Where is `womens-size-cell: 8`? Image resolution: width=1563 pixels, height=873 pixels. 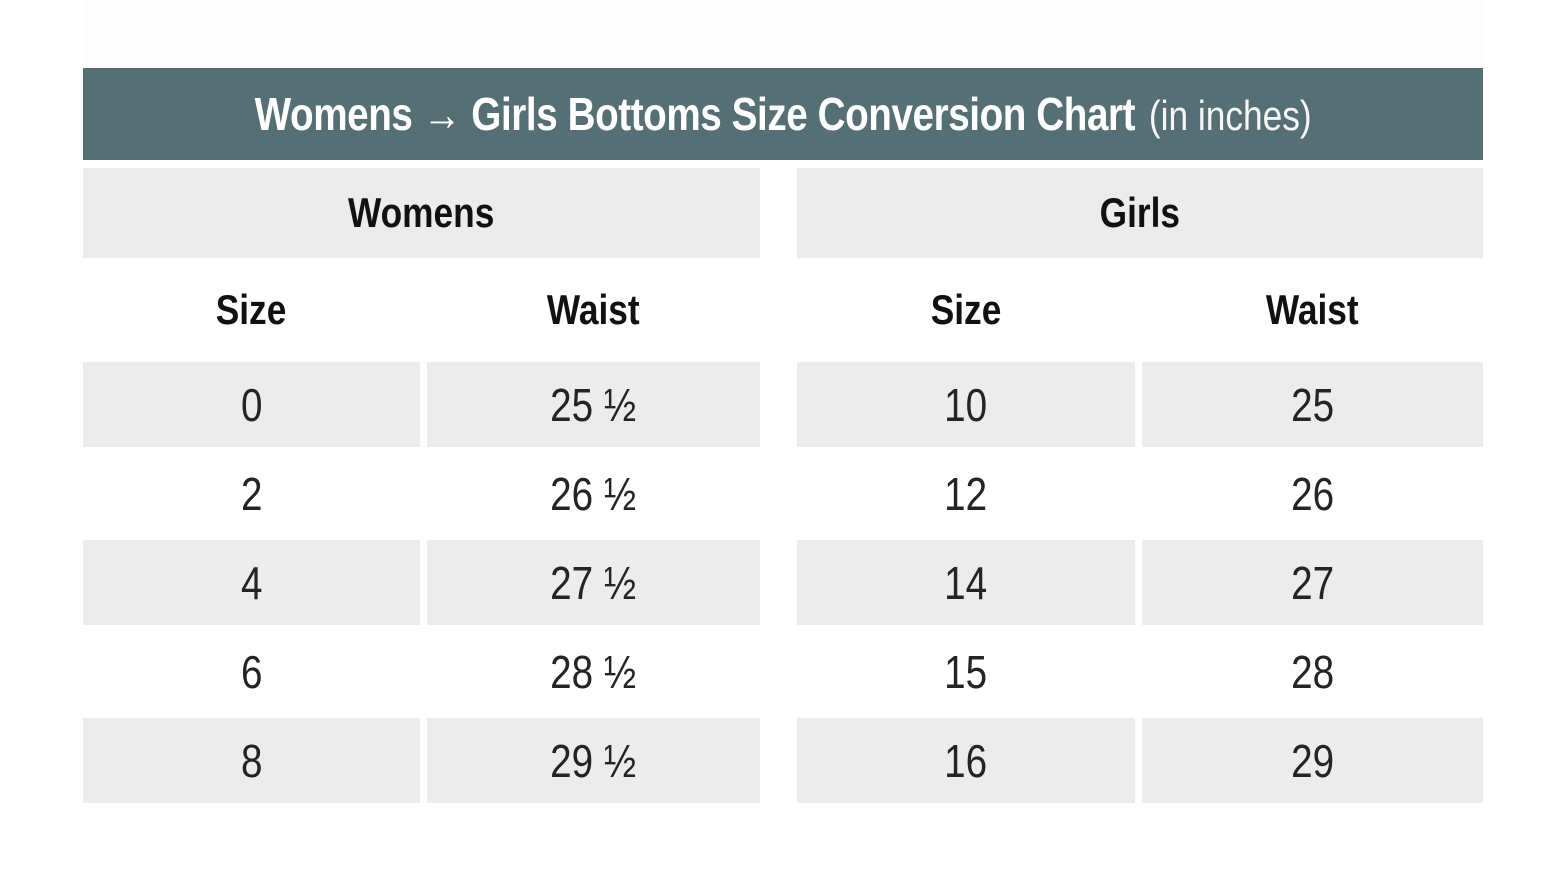
womens-size-cell: 8 is located at coordinates (251, 760).